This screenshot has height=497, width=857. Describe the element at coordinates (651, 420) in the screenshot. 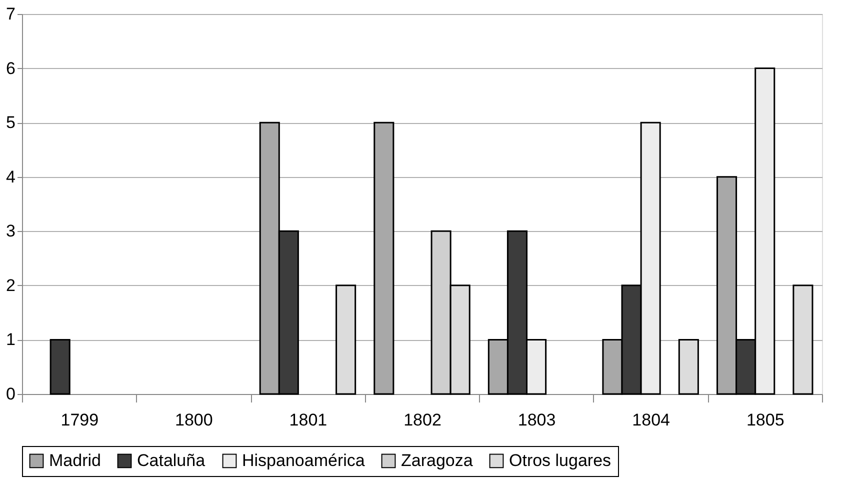

I see `x-tick-label: 1804` at that location.